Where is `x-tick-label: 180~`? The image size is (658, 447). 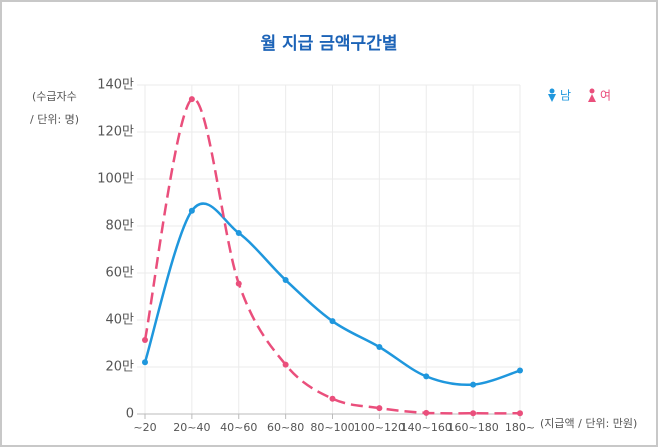
x-tick-label: 180~ is located at coordinates (520, 427).